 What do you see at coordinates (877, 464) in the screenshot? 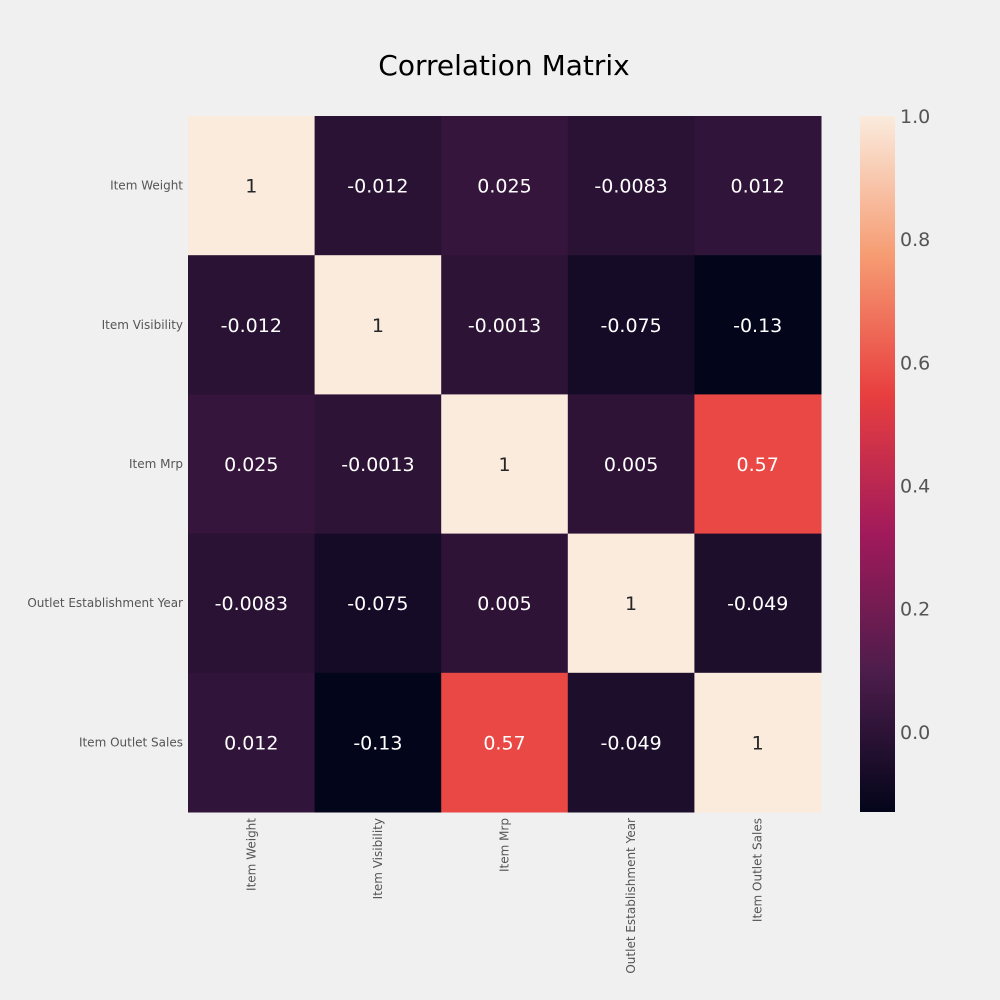
I see `colorbar` at bounding box center [877, 464].